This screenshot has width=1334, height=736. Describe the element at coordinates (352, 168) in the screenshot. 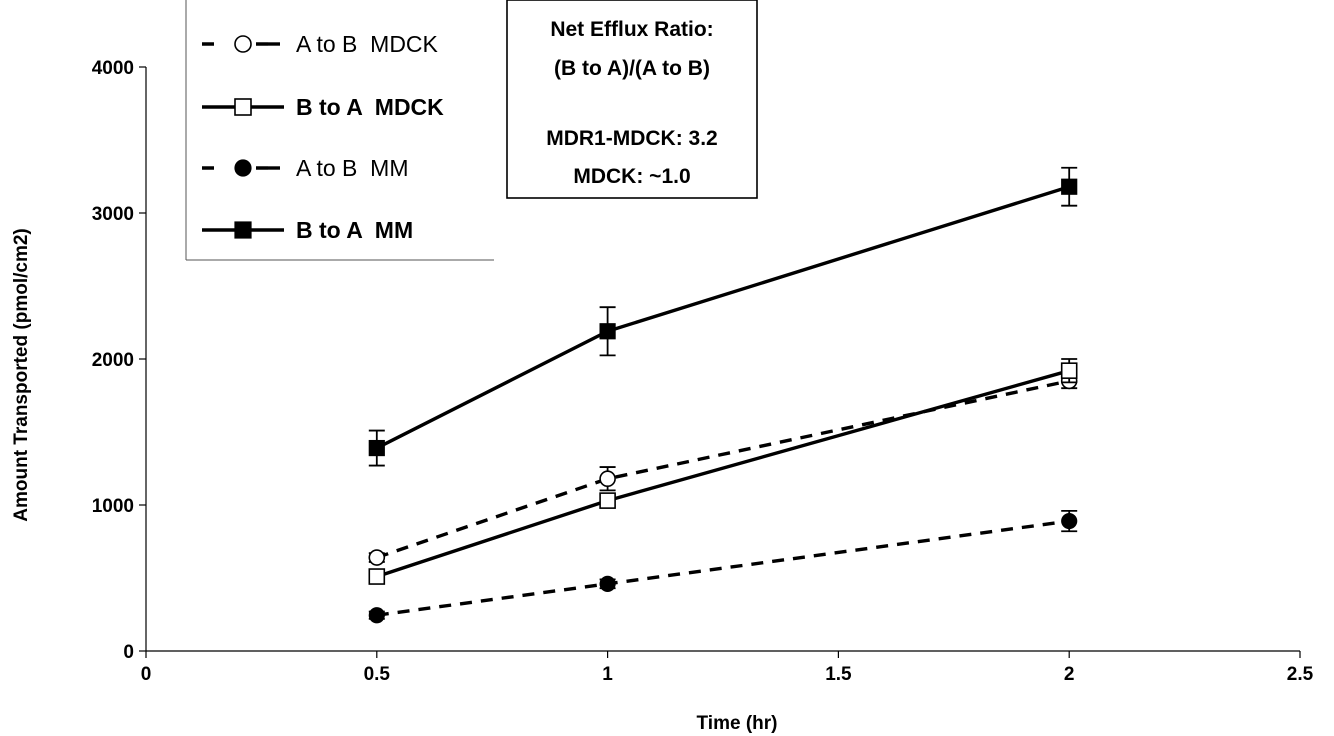

I see `legend-label: A to B MM` at that location.